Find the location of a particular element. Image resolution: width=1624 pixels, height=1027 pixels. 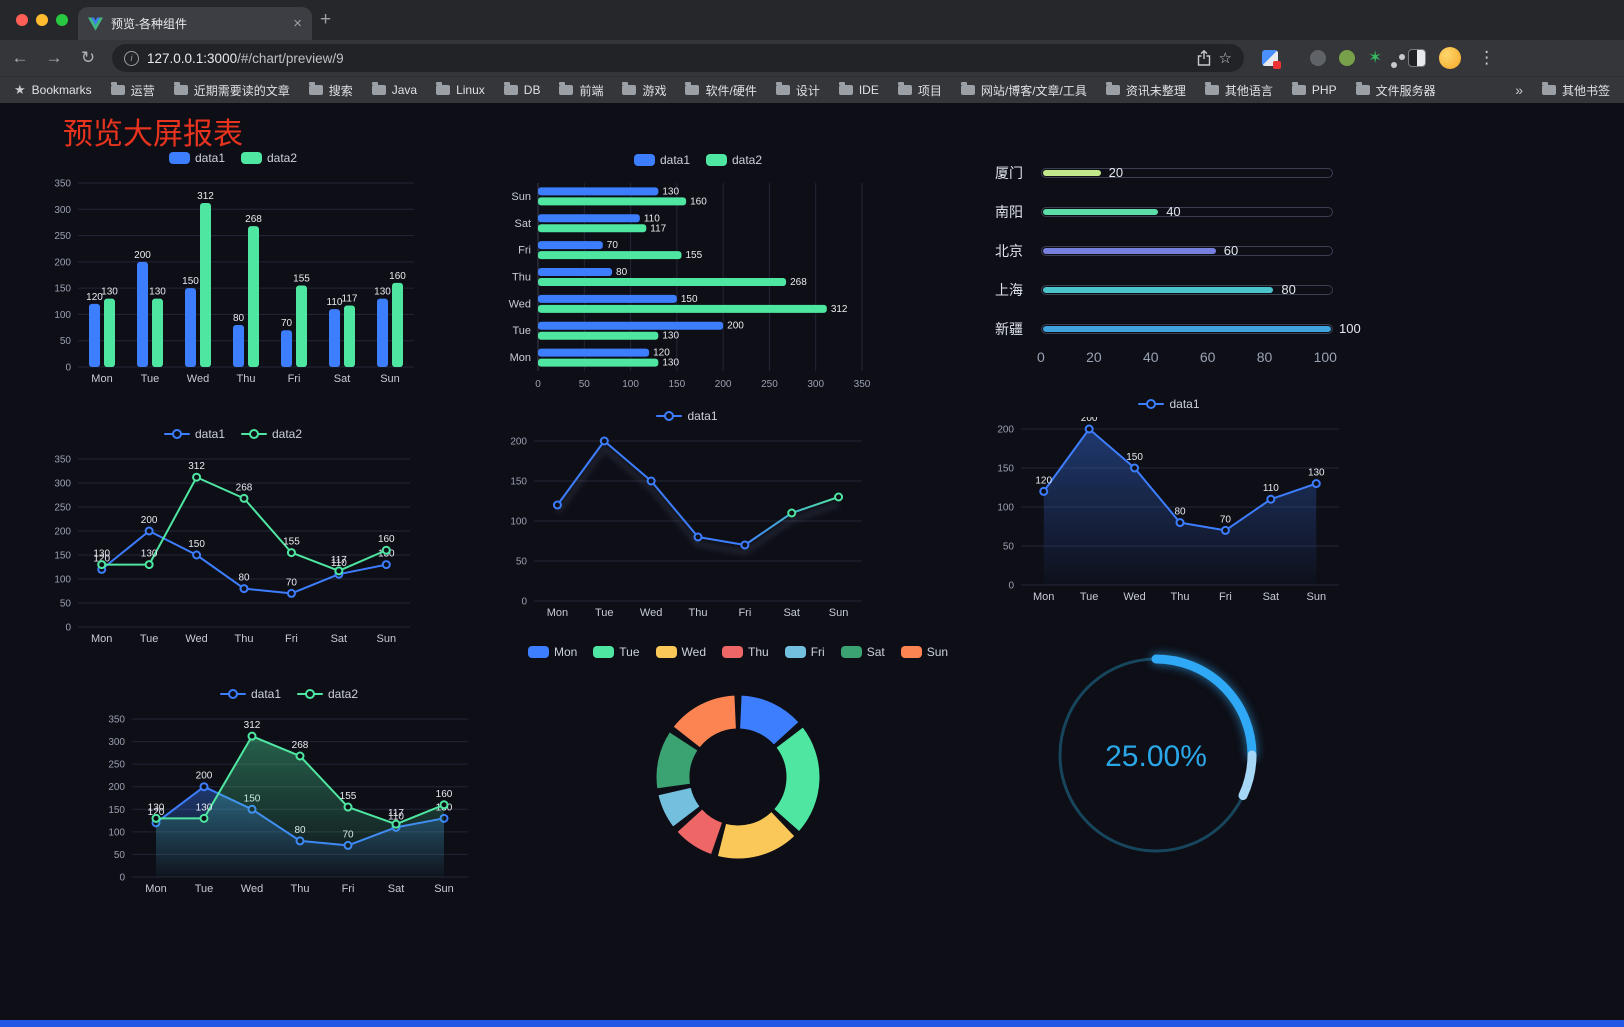

progress-row: 新疆 100 is located at coordinates (1178, 329).